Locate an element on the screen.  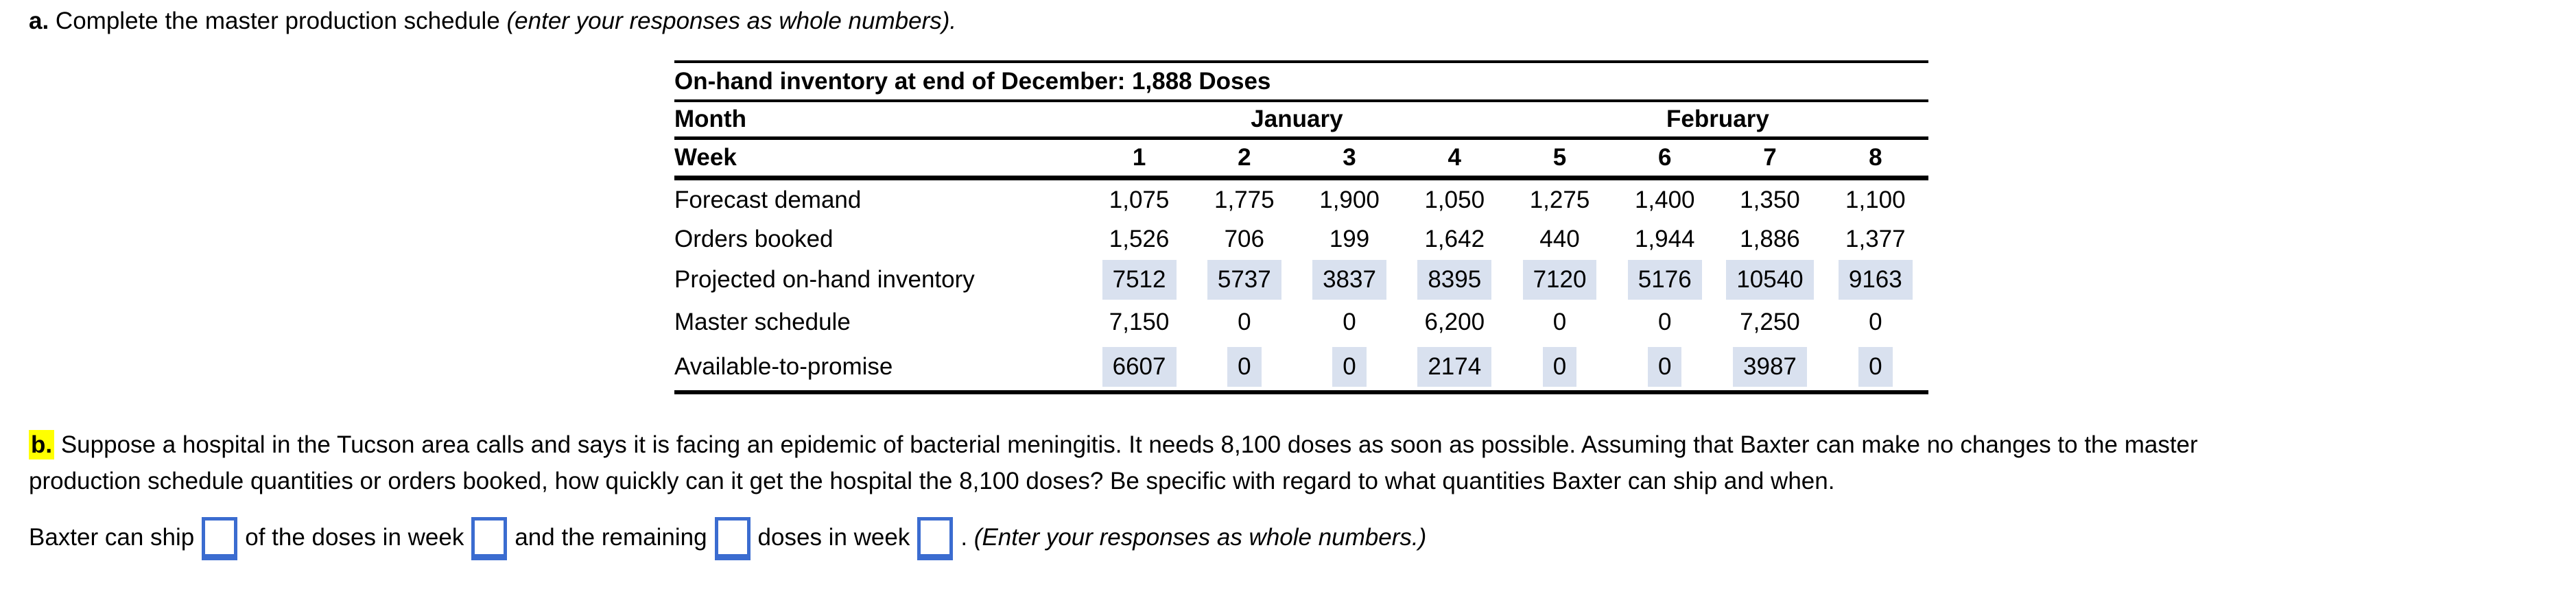
orders-w8: 1,377 is located at coordinates (1875, 239).